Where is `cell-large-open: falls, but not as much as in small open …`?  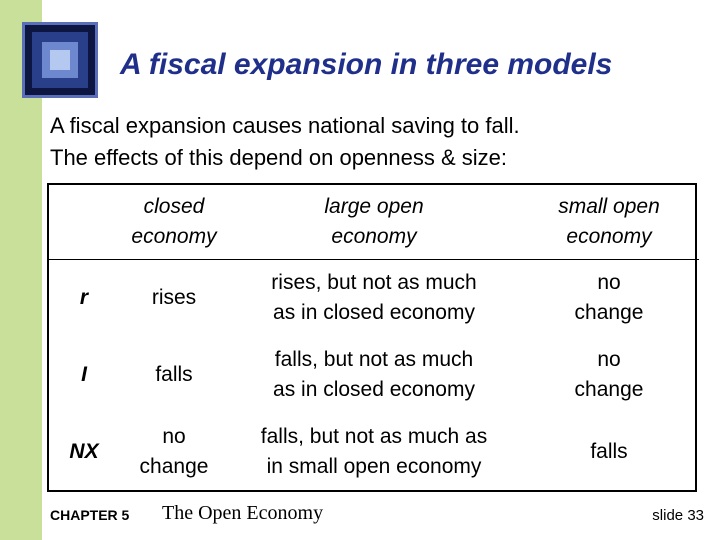 cell-large-open: falls, but not as much as in small open … is located at coordinates (374, 451).